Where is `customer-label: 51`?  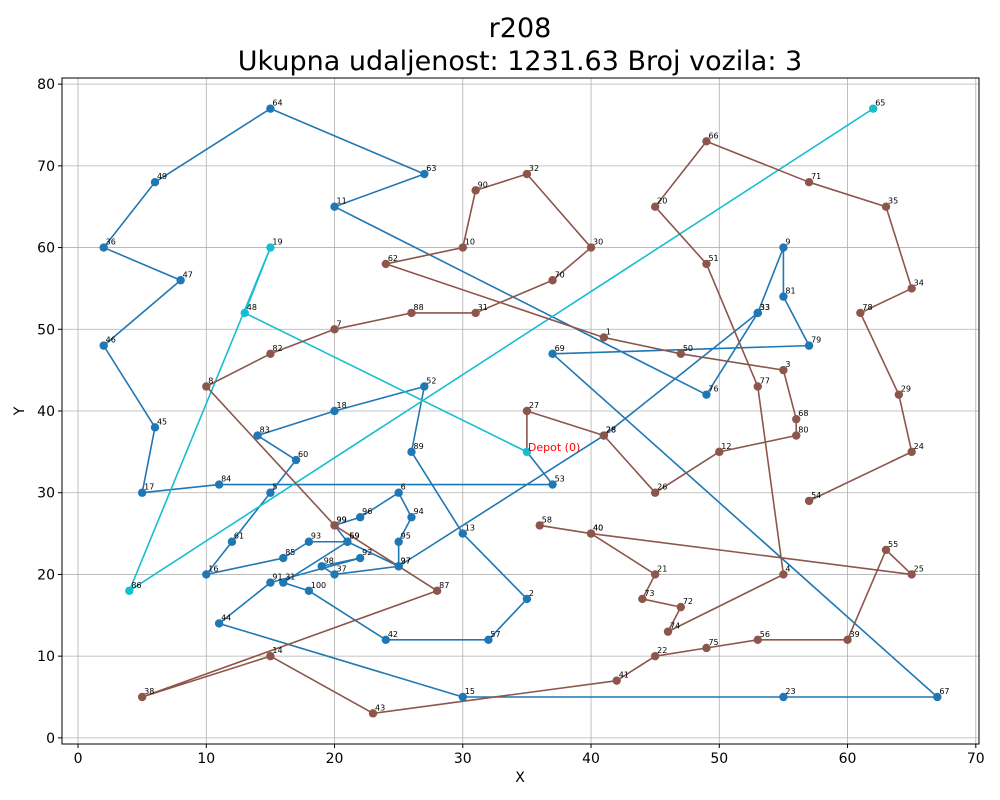 customer-label: 51 is located at coordinates (713, 258).